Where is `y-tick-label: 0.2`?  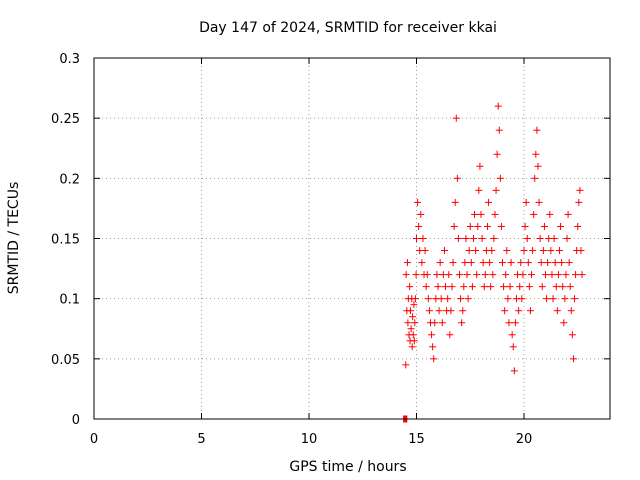
y-tick-label: 0.2 is located at coordinates (69, 179).